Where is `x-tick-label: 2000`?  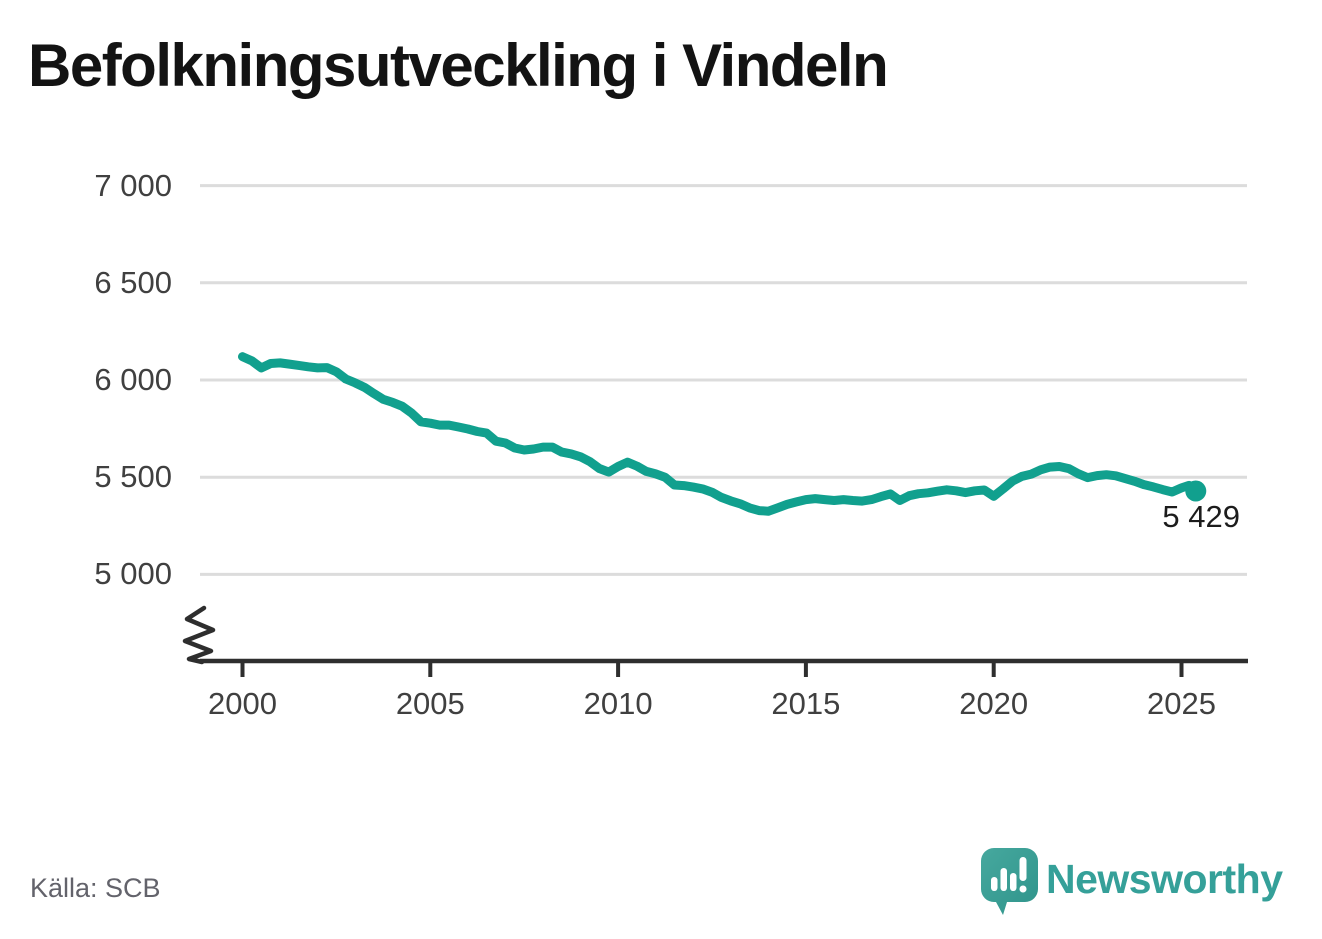
x-tick-label: 2000 is located at coordinates (242, 703).